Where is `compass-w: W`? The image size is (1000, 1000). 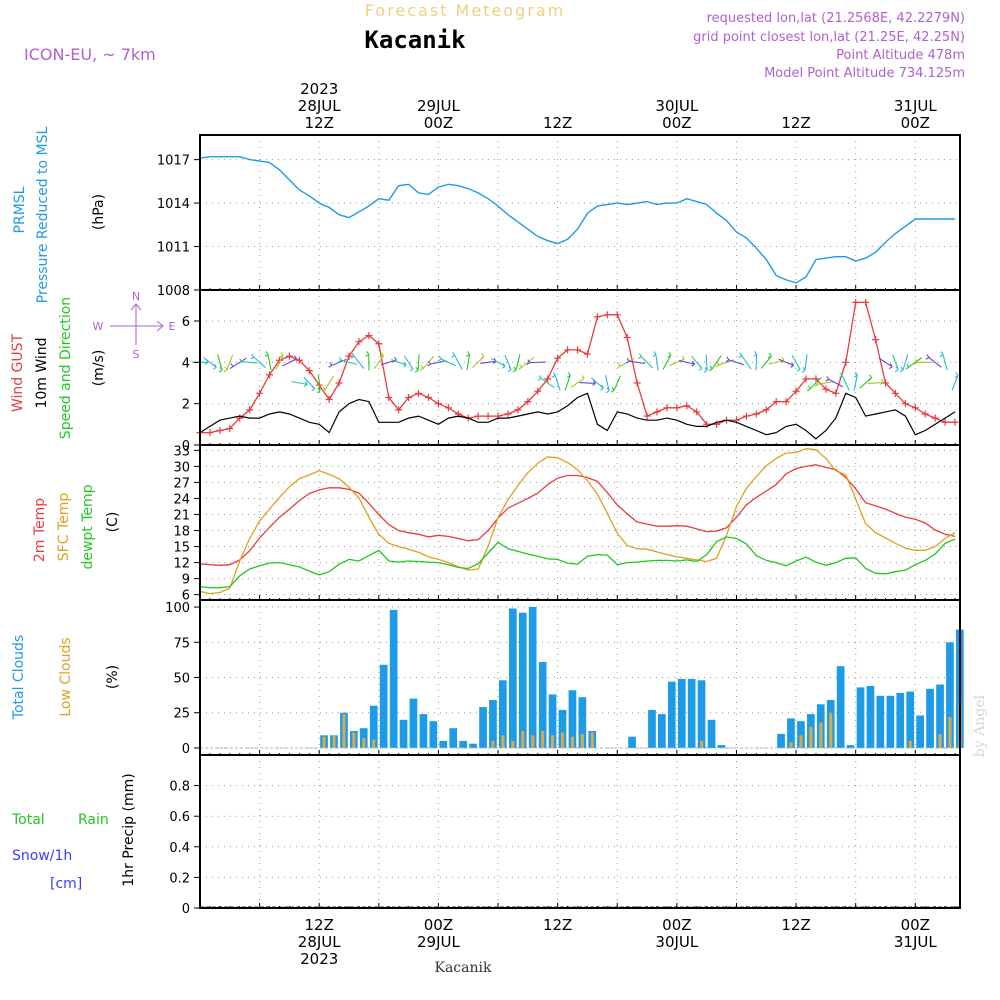
compass-w: W is located at coordinates (98, 326).